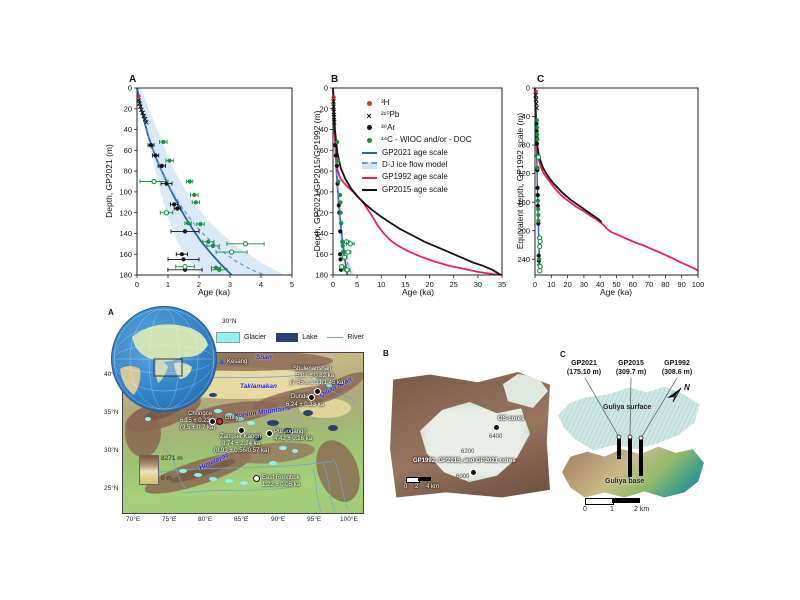 This screenshot has width=800, height=600. I want to click on gp2015-core-name: GP2015, so click(631, 363).